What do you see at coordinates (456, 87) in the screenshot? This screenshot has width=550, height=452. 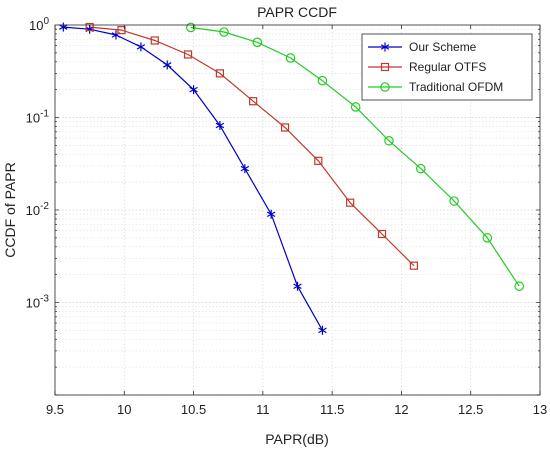 I see `legend-entry-label: Traditional OFDM` at bounding box center [456, 87].